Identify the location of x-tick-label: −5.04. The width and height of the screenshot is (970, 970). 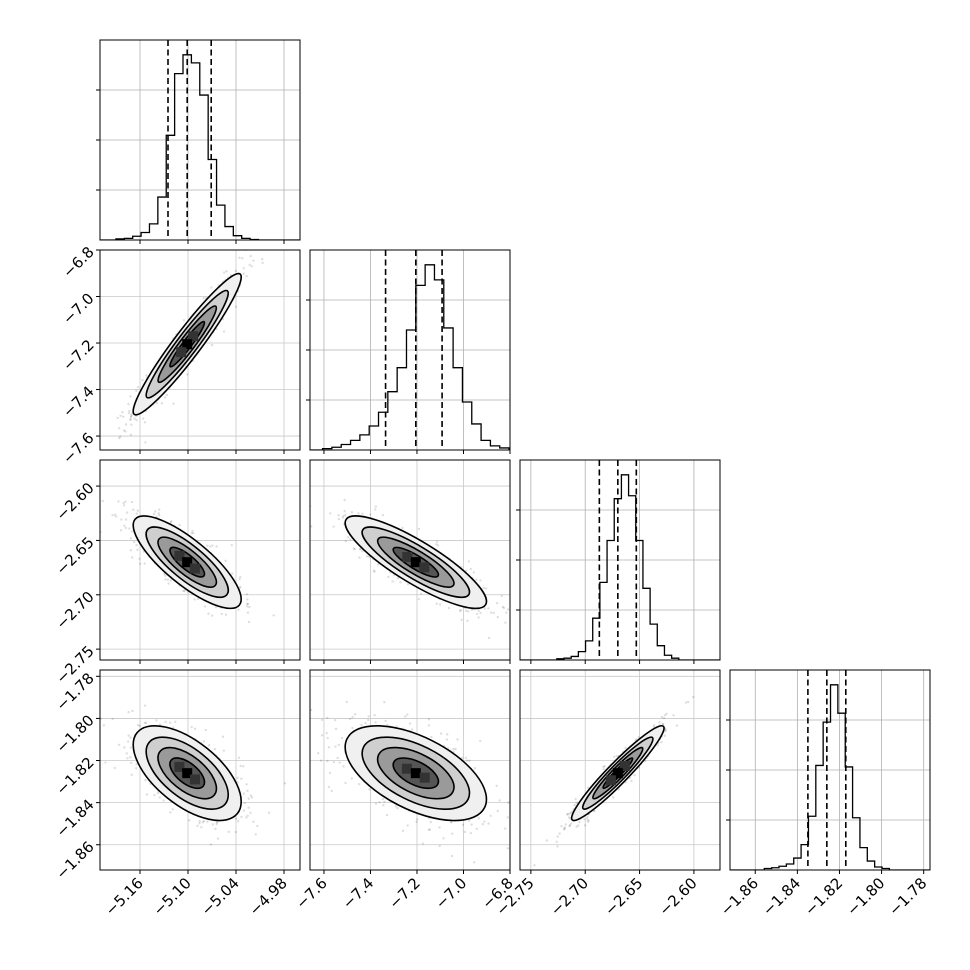
(220, 896).